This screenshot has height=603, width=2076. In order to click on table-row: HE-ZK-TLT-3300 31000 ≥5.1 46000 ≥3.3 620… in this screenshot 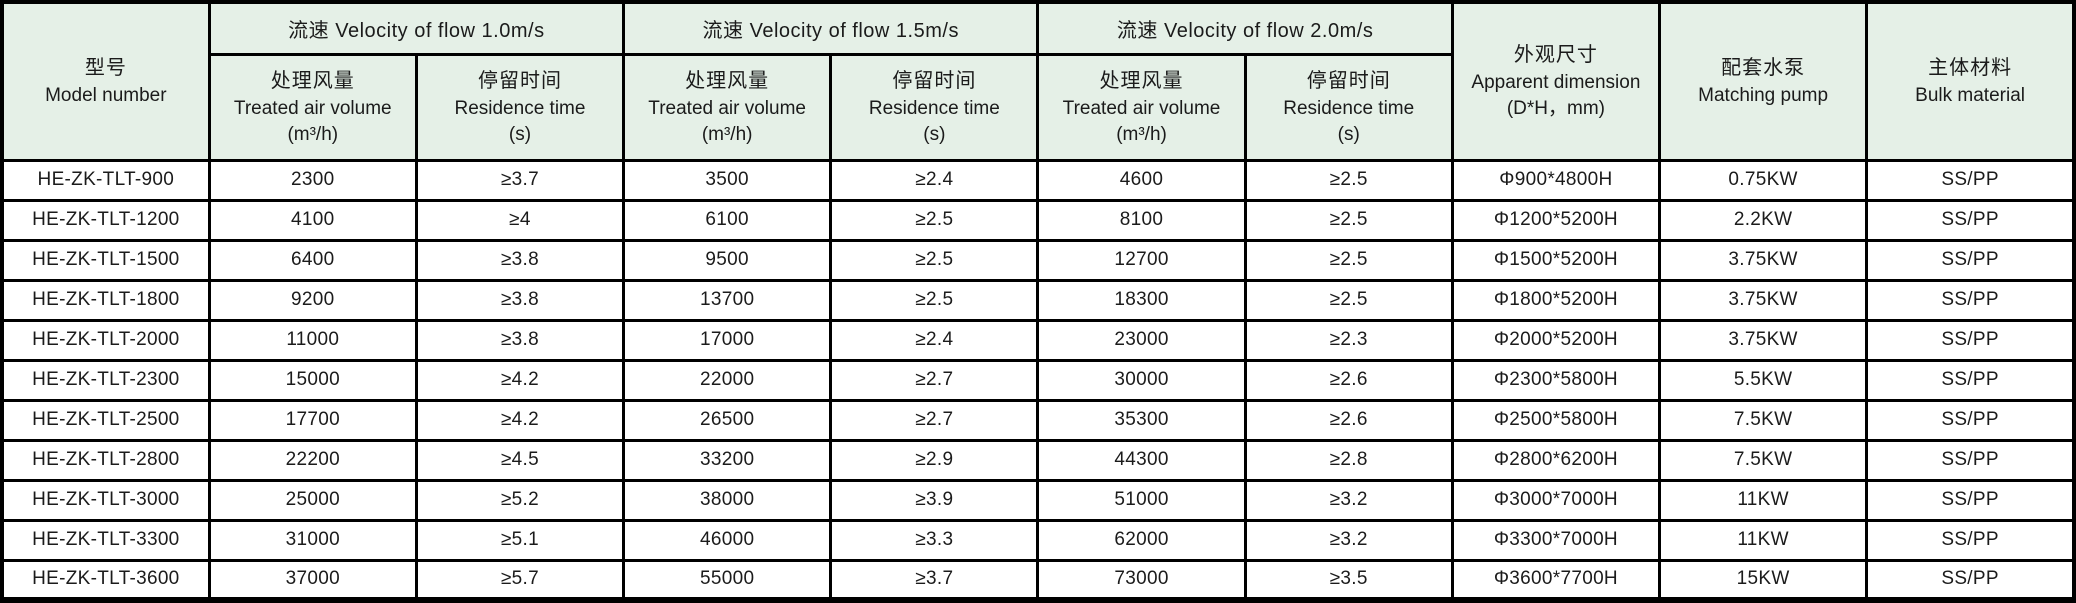, I will do `click(1038, 540)`.